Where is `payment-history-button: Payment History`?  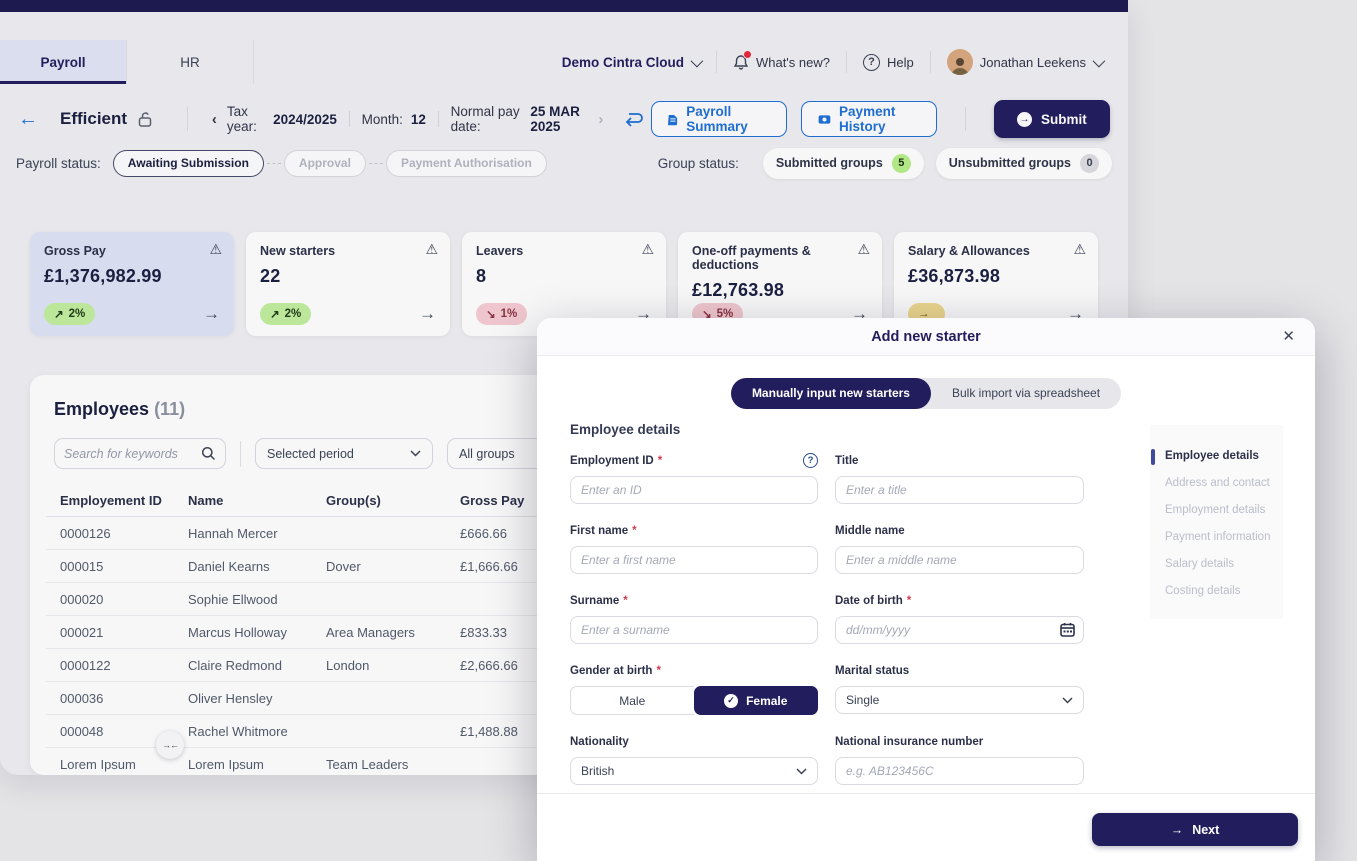 payment-history-button: Payment History is located at coordinates (869, 119).